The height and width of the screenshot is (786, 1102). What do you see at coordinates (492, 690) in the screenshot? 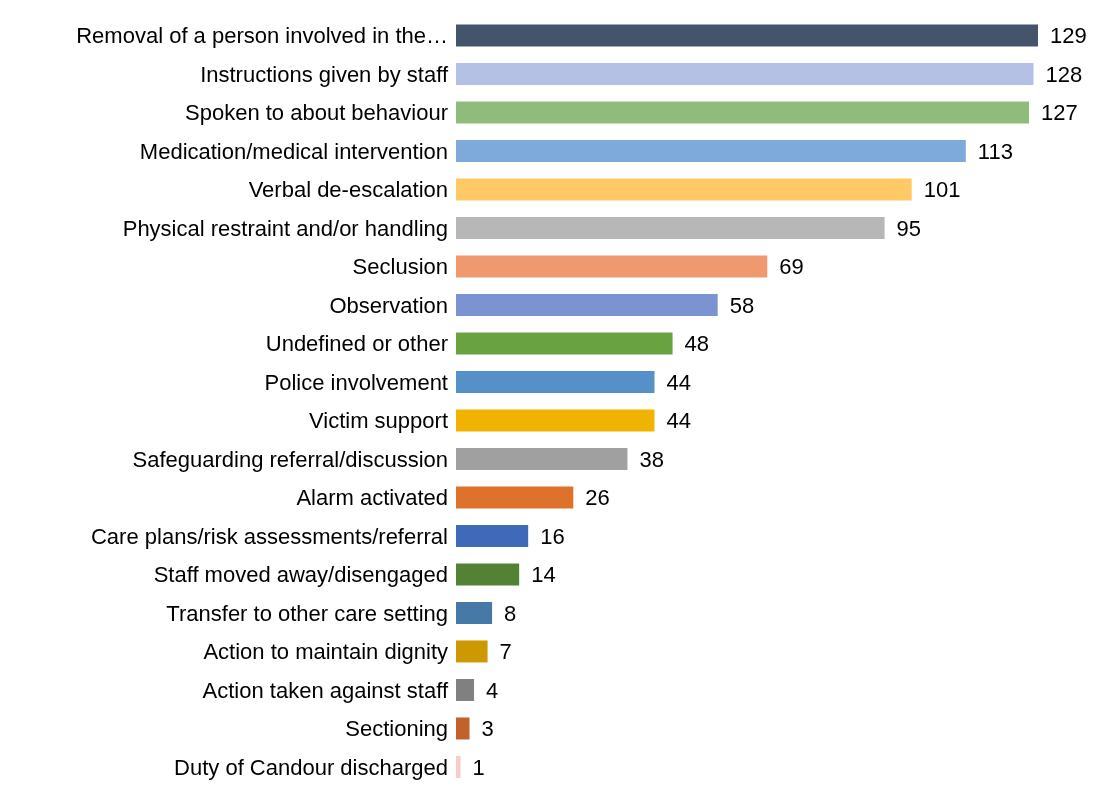
I see `data-label: 4` at bounding box center [492, 690].